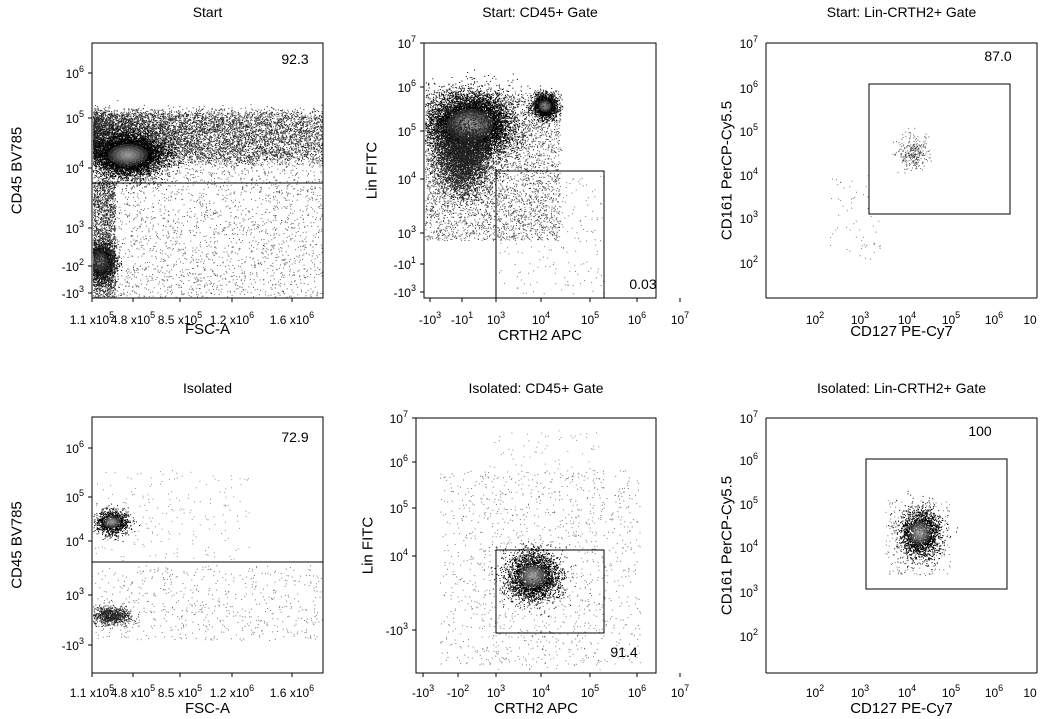 The image size is (1041, 719). What do you see at coordinates (207, 199) in the screenshot?
I see `event-cloud` at bounding box center [207, 199].